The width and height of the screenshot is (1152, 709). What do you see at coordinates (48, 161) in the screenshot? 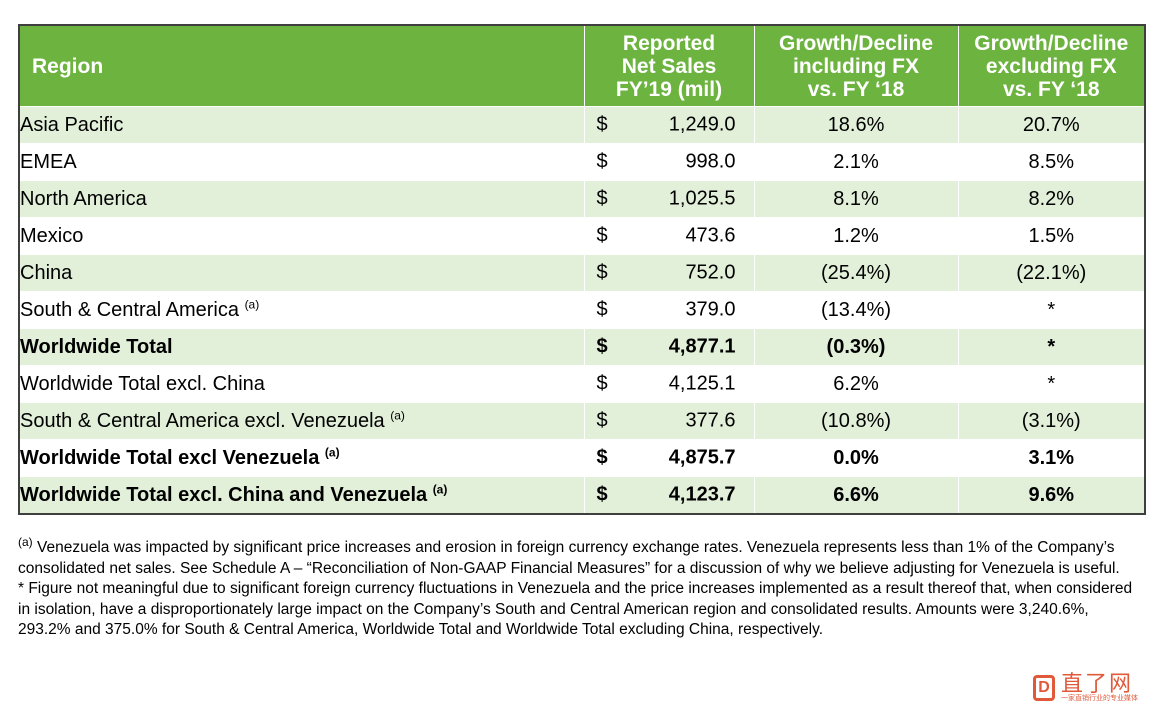
I see `region-name: EMEA` at bounding box center [48, 161].